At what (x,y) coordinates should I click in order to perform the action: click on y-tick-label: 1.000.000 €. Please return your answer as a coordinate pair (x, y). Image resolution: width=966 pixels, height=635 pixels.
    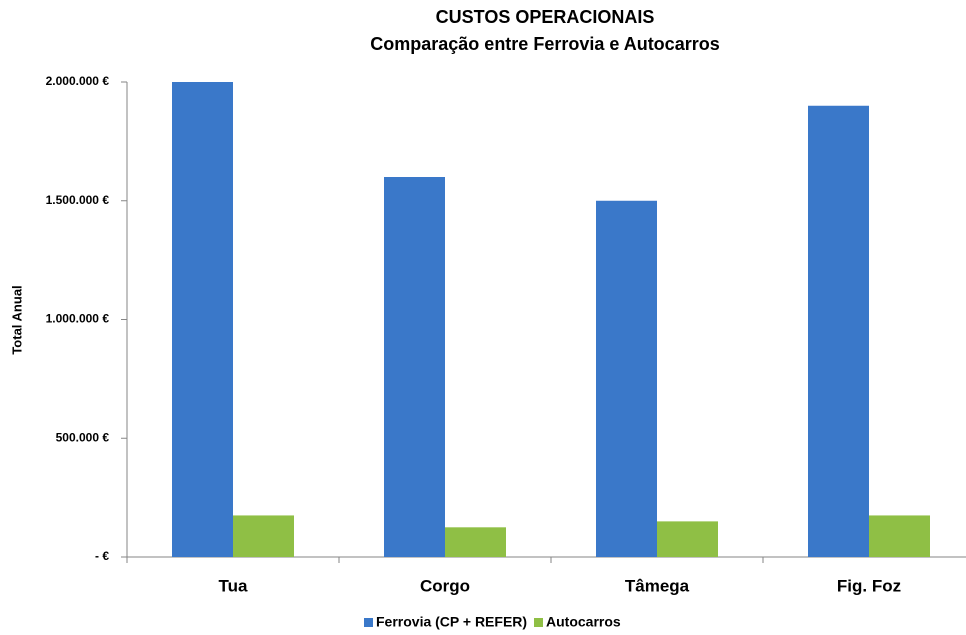
    Looking at the image, I should click on (78, 319).